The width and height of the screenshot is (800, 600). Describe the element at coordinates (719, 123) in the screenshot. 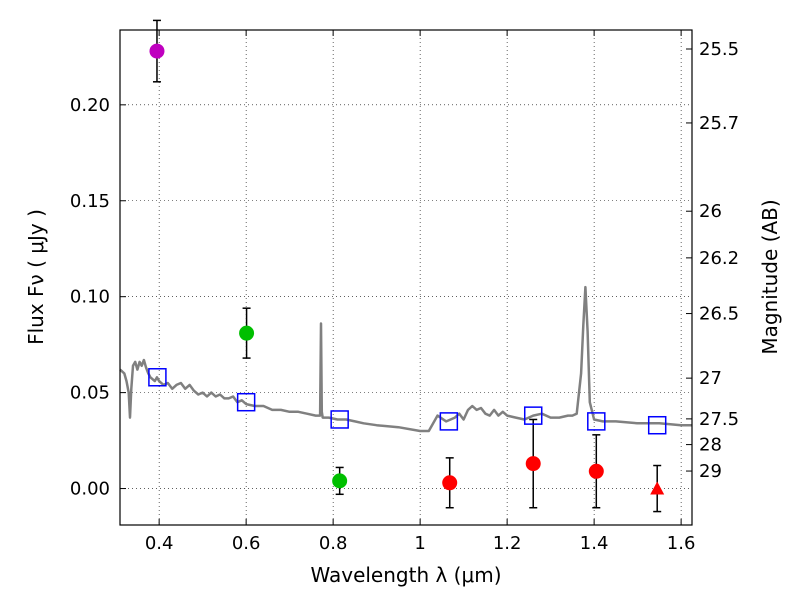

I see `mag-tick-label: 25.7` at that location.